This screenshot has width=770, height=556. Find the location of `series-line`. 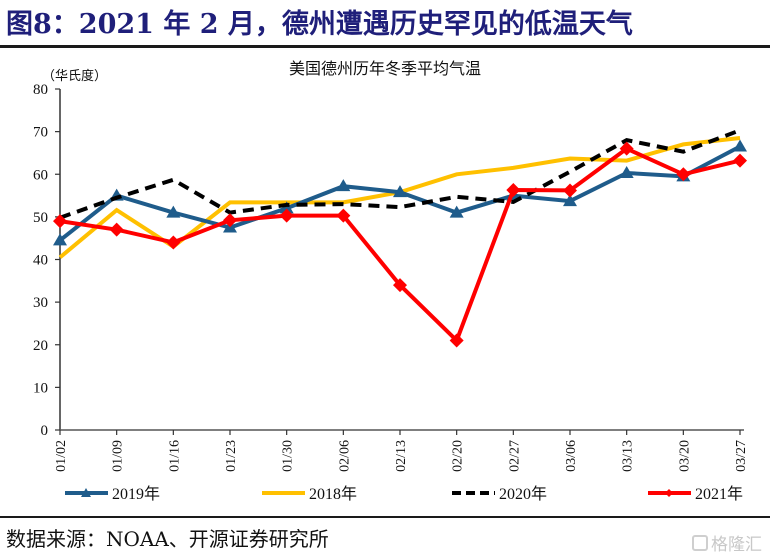

series-line is located at coordinates (400, 174).